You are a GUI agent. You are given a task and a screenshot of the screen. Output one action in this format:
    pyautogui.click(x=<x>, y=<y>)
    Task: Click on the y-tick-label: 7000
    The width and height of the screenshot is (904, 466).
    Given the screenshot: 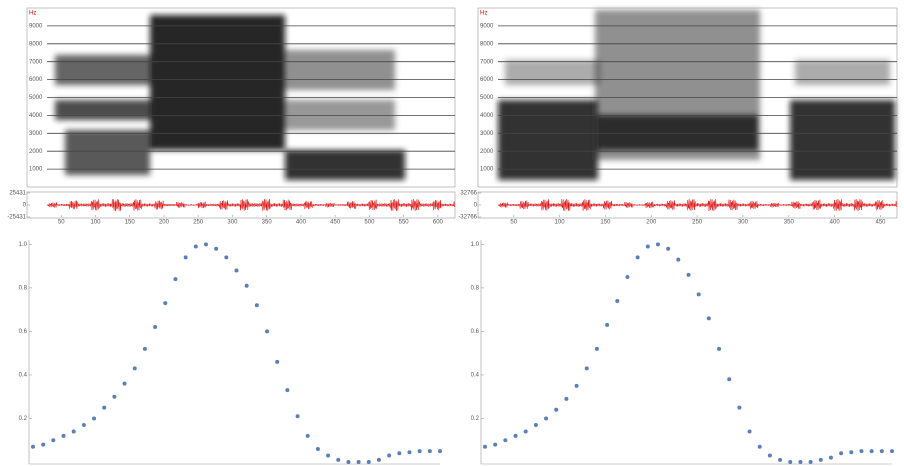 What is the action you would take?
    pyautogui.click(x=36, y=62)
    